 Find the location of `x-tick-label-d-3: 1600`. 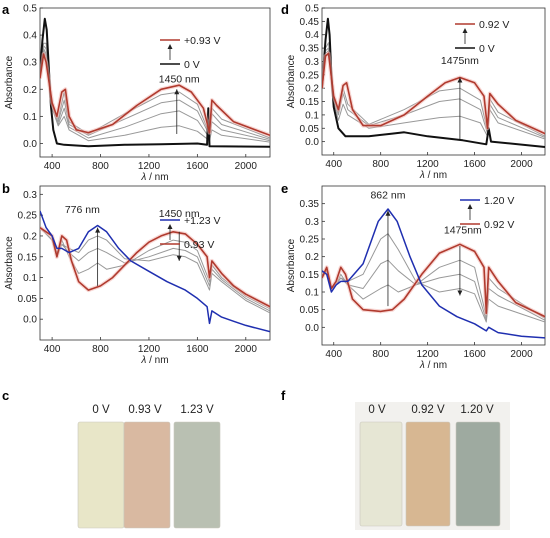

x-tick-label-d-3: 1600 is located at coordinates (474, 164).